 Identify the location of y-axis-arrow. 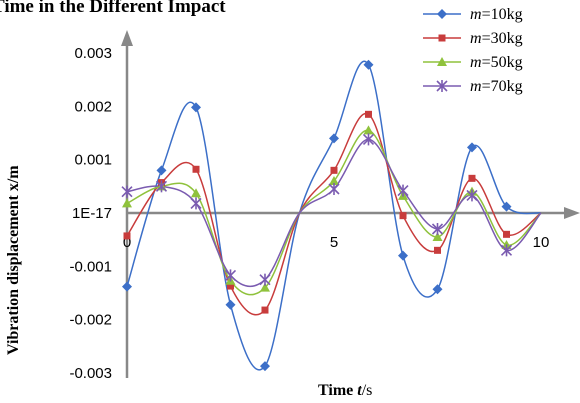
(127, 38).